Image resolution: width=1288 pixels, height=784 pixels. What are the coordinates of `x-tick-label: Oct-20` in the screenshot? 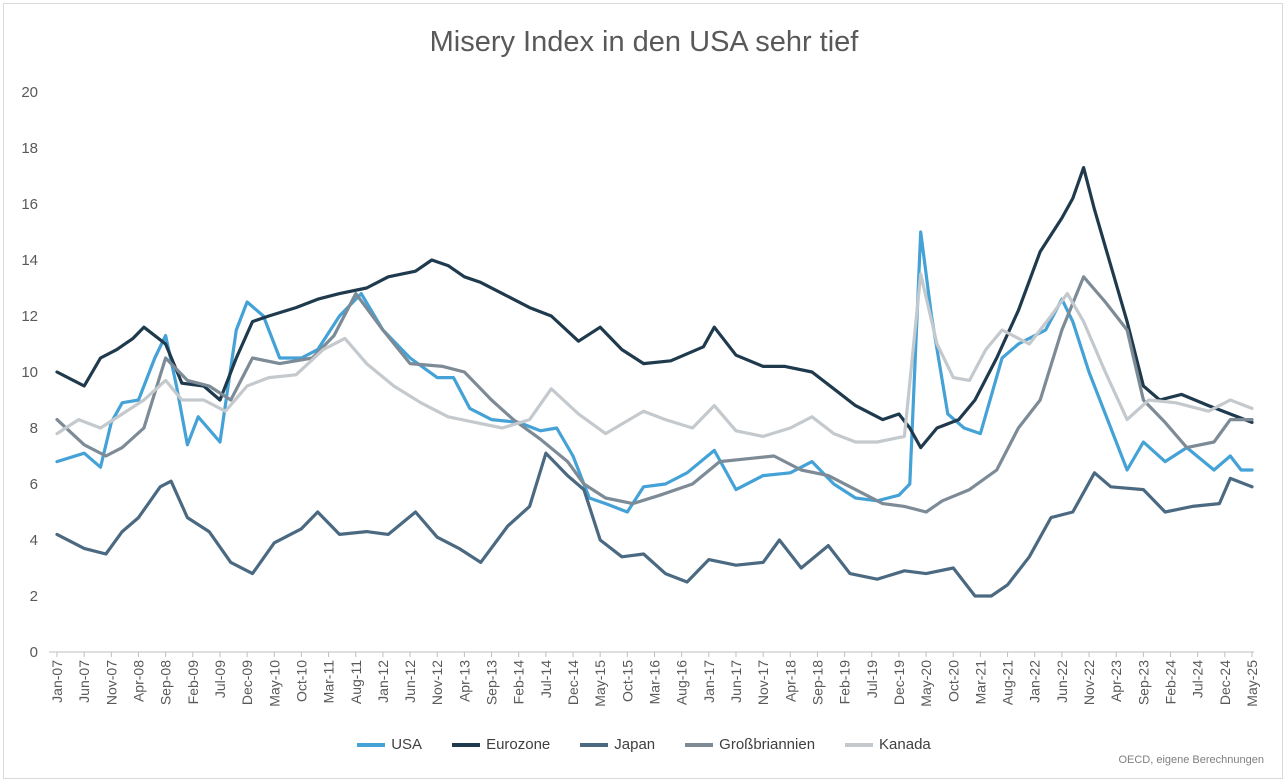 It's located at (953, 681).